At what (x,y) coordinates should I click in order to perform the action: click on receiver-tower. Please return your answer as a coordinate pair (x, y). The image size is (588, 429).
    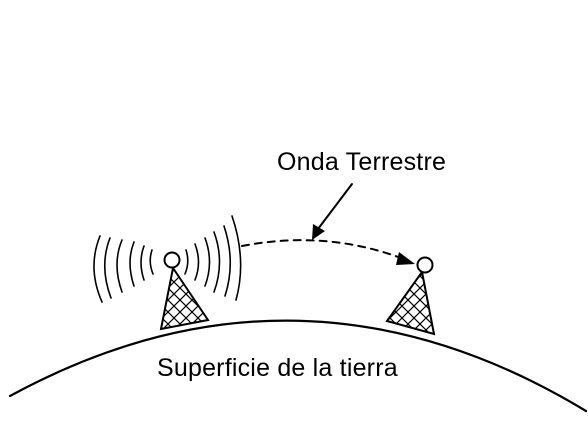
    Looking at the image, I should click on (410, 296).